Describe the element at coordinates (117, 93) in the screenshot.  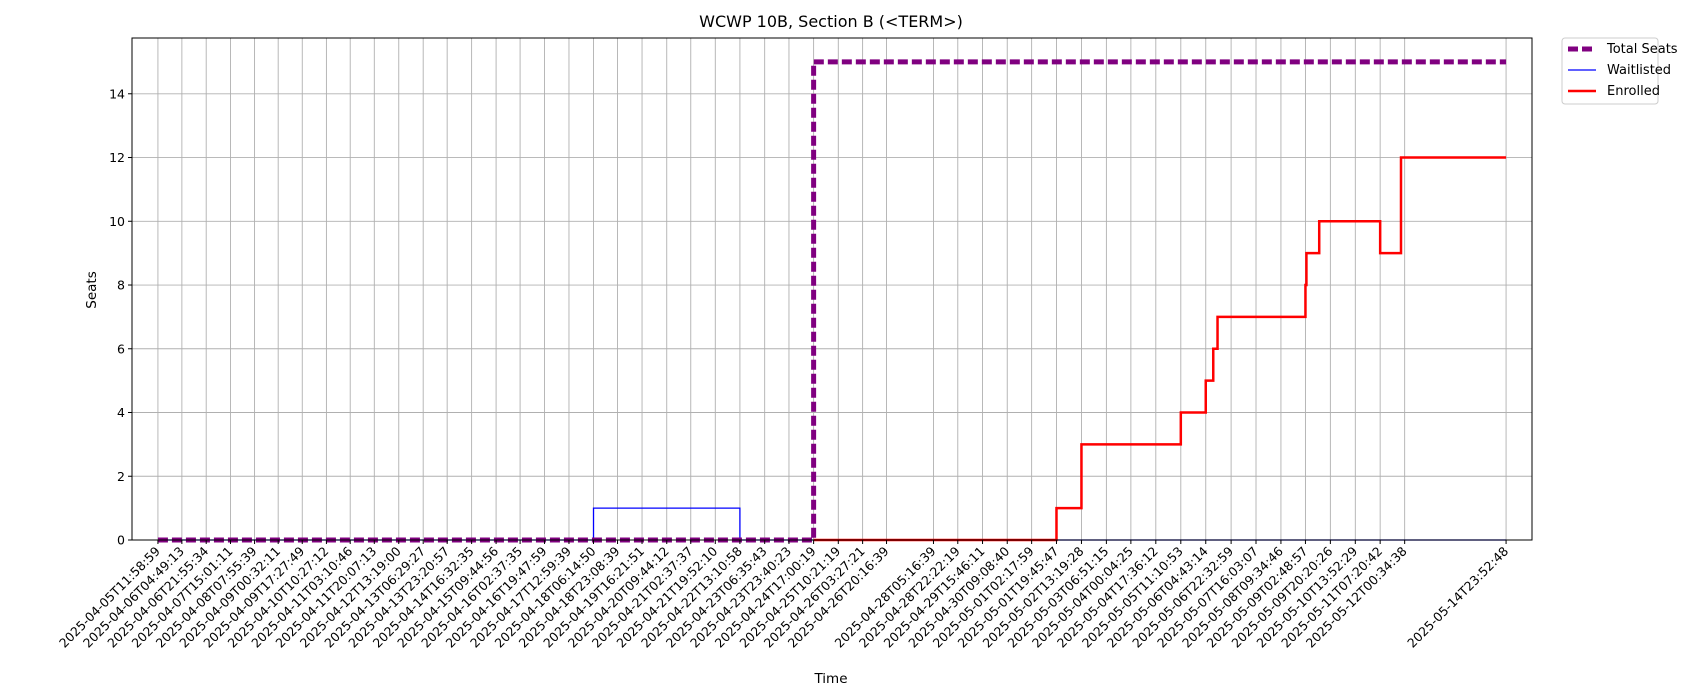
I see `y-tick-label: 14` at that location.